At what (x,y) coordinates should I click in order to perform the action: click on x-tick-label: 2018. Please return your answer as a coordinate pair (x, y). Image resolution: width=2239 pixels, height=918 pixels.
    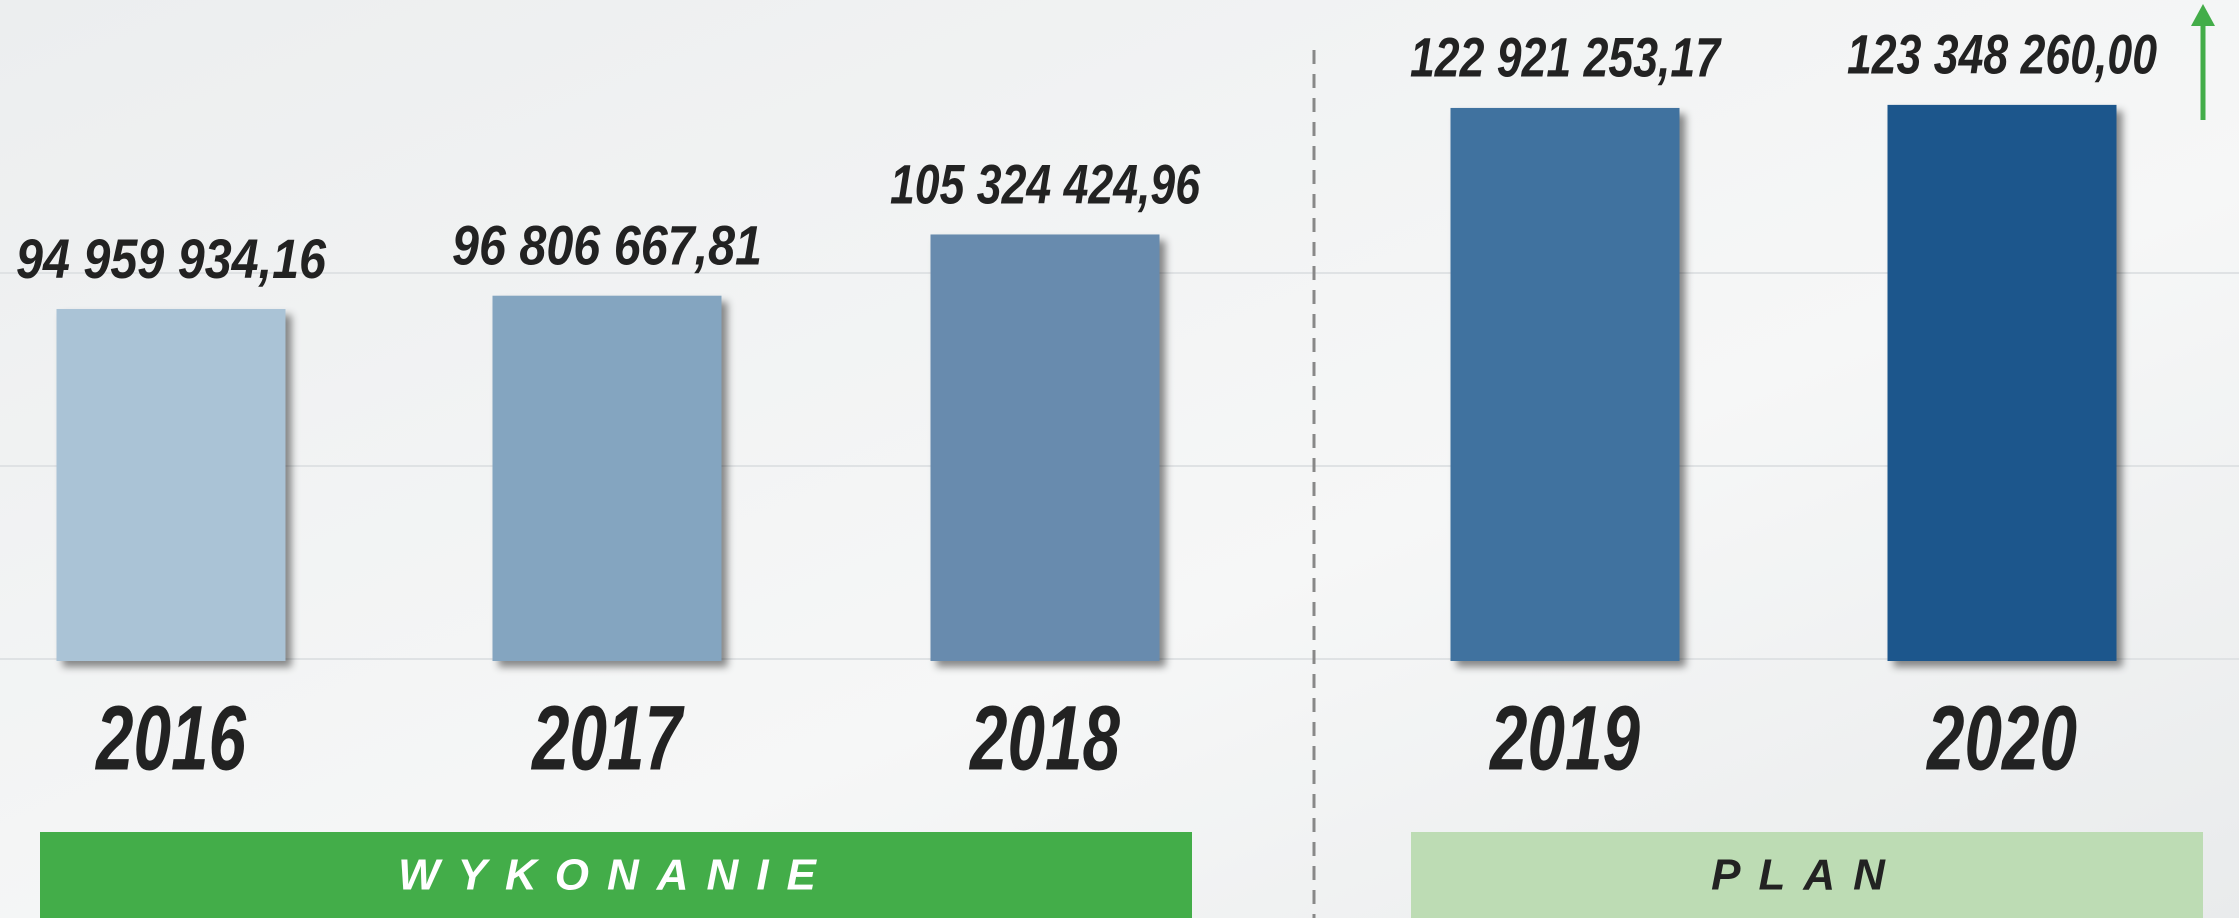
    Looking at the image, I should click on (1045, 738).